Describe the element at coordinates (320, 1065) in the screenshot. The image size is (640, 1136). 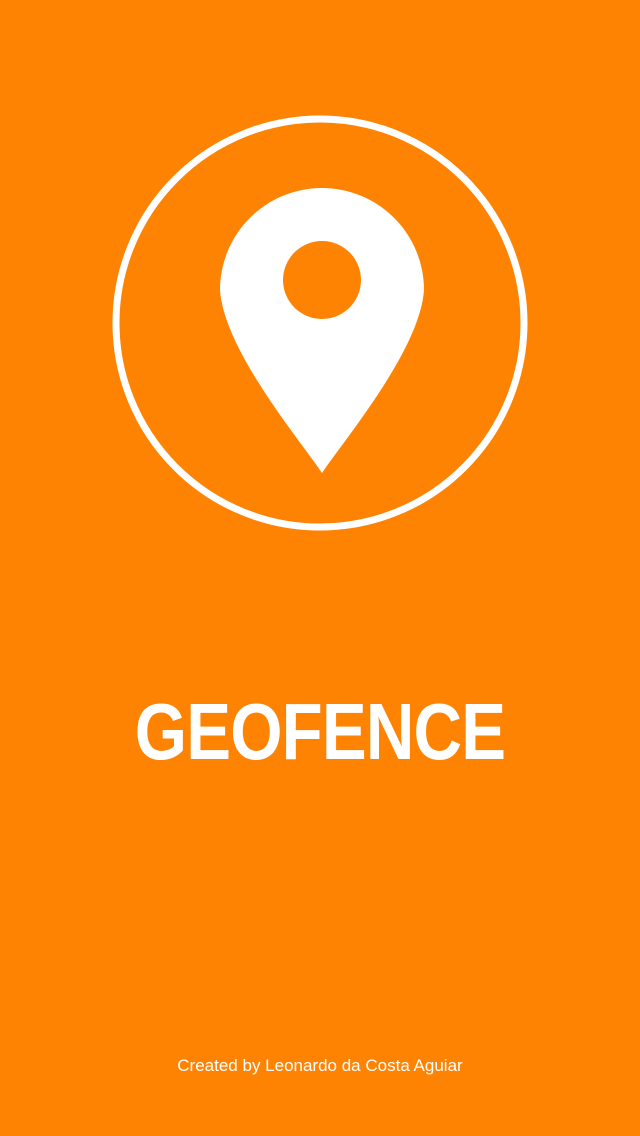
I see `credit-text: Created by Leonardo da Costa Aguiar` at that location.